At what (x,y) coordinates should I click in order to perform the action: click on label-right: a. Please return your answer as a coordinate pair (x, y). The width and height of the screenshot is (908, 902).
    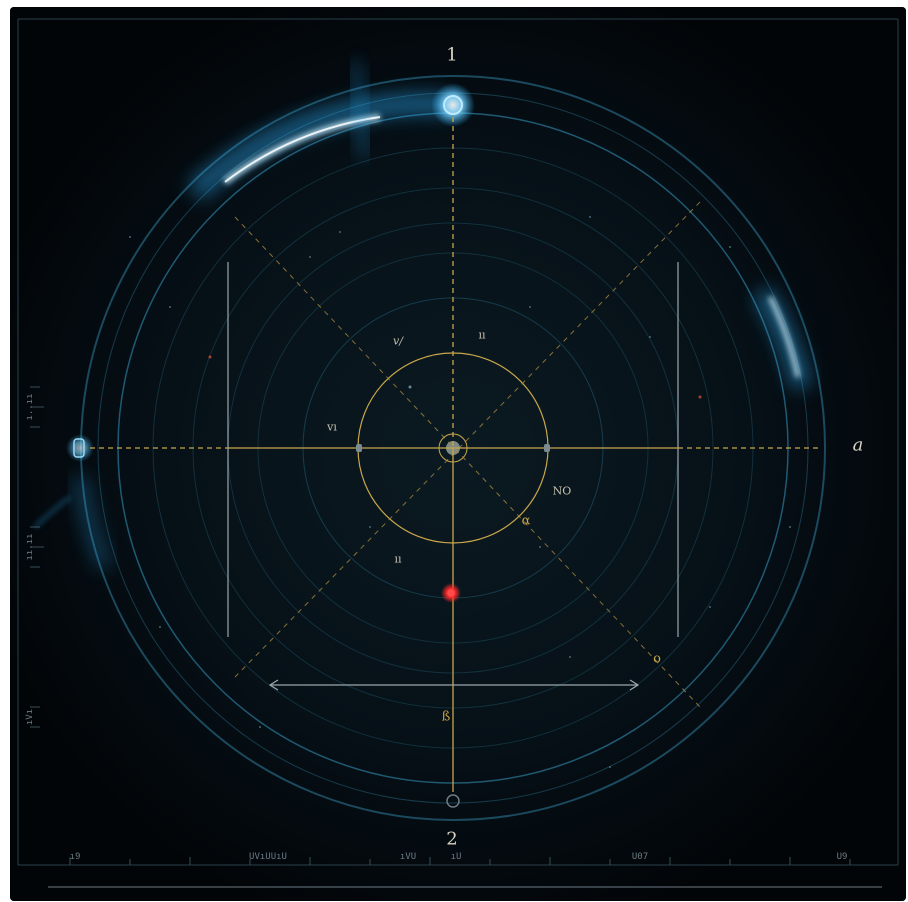
    Looking at the image, I should click on (858, 445).